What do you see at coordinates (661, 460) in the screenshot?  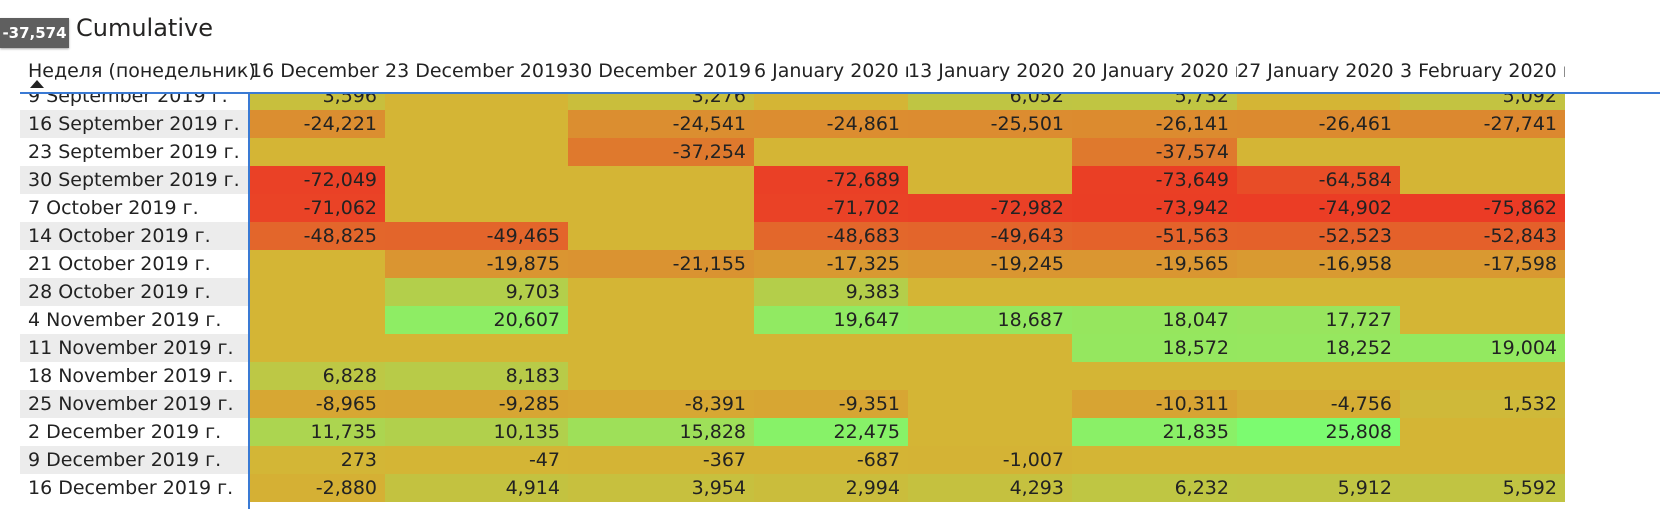 I see `value-cell: -367` at bounding box center [661, 460].